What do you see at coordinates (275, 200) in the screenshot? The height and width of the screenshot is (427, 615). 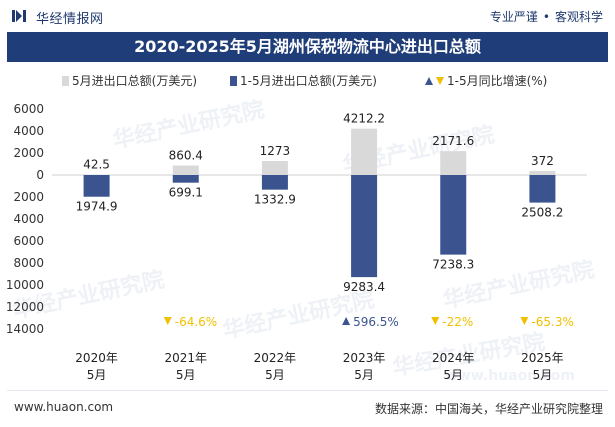 I see `import-value-label: 1332.9` at bounding box center [275, 200].